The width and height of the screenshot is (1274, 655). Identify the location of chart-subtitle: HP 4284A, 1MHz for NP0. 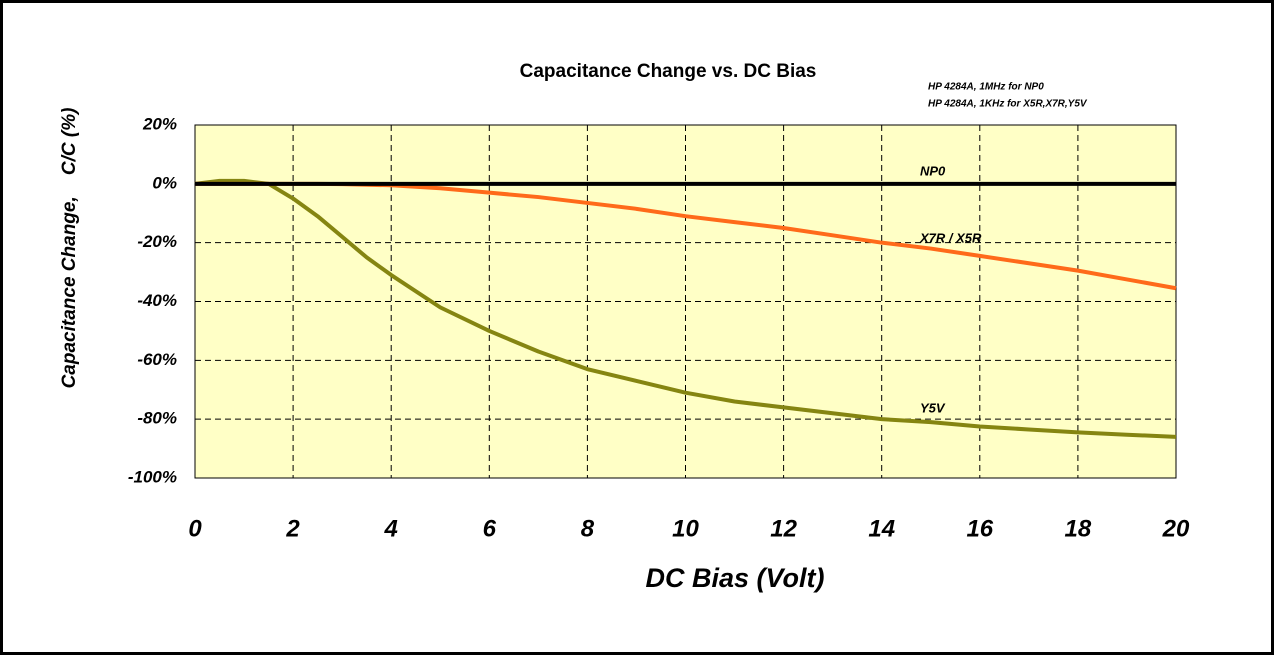
(986, 87).